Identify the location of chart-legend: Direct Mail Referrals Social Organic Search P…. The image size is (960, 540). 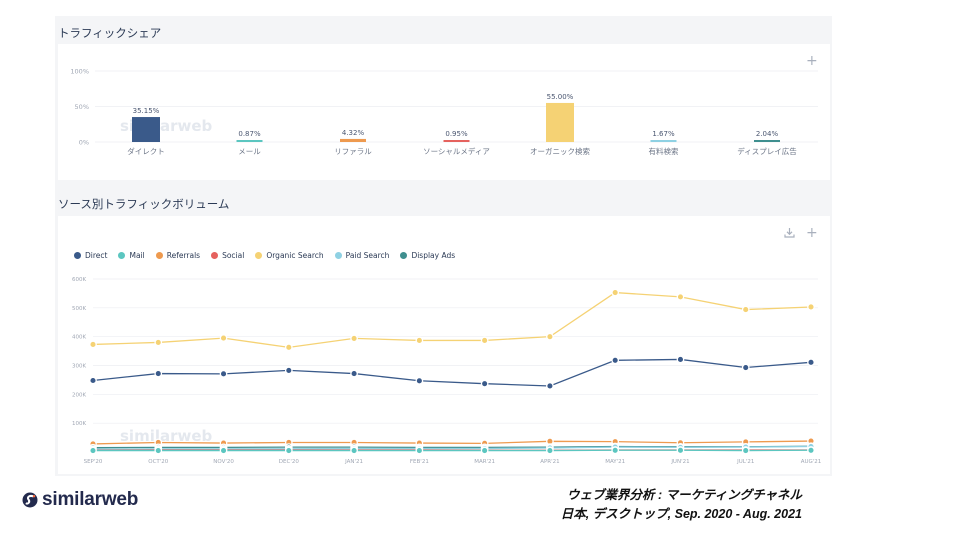
(264, 255).